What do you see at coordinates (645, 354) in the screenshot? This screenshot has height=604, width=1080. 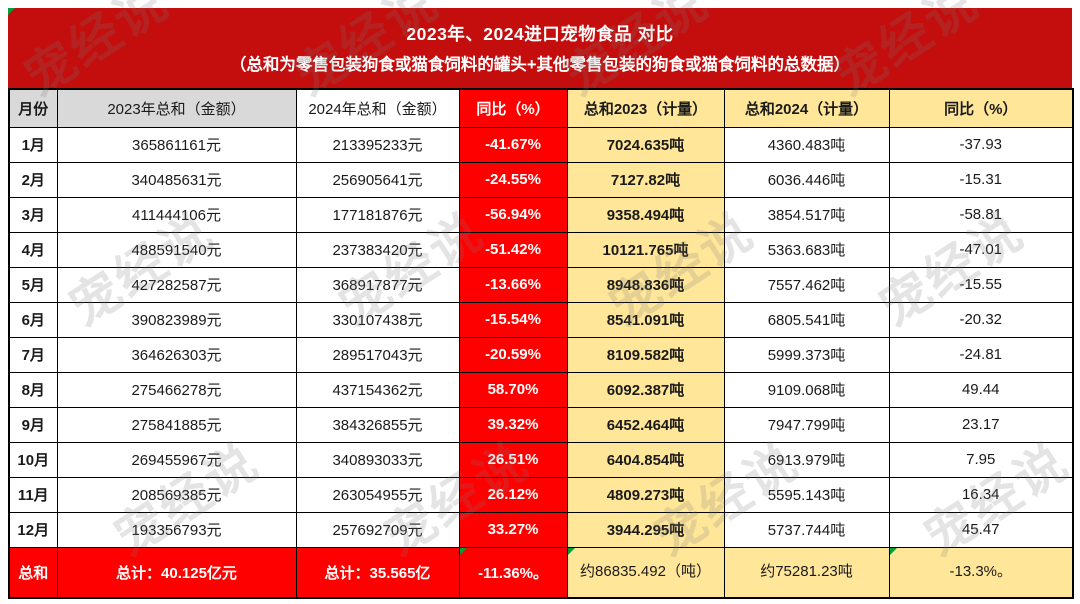 I see `cell-qty-2023: 8109.582吨` at bounding box center [645, 354].